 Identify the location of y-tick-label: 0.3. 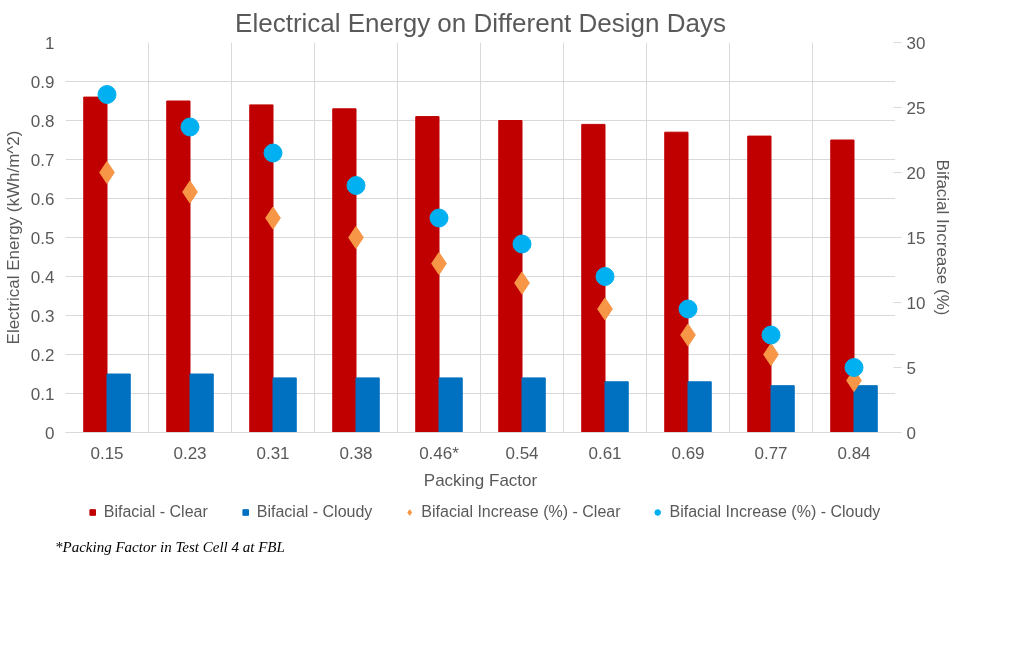
(42, 316).